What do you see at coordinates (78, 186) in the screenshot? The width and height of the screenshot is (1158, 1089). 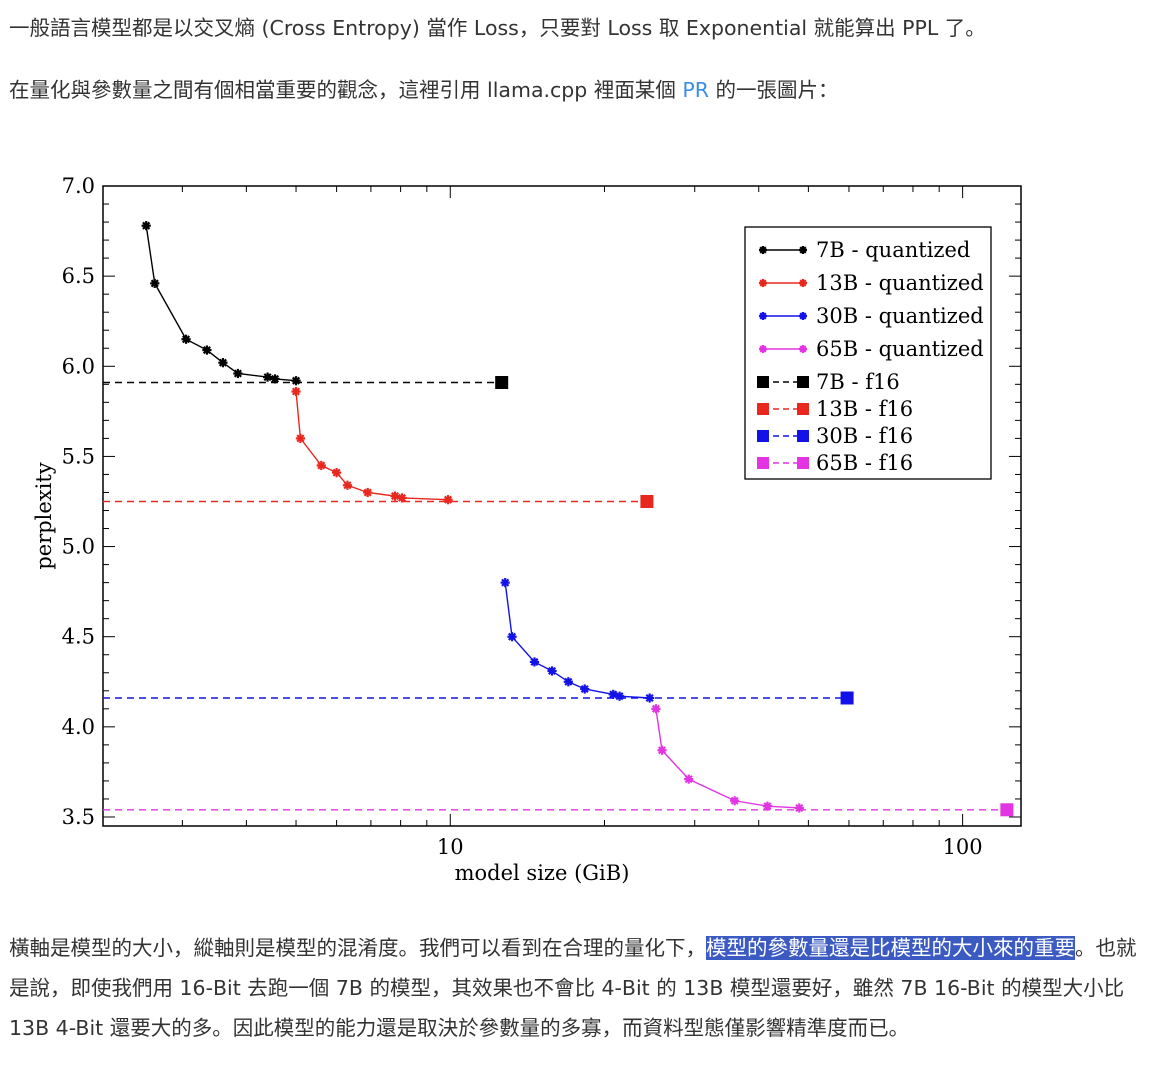 I see `y-tick-label: 7.0` at bounding box center [78, 186].